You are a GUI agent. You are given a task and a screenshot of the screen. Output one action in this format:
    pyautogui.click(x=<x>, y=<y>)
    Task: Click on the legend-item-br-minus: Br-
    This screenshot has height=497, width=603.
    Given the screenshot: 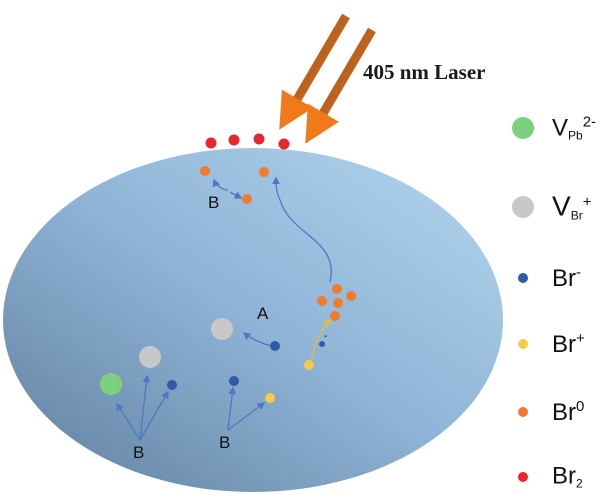 What is the action you would take?
    pyautogui.click(x=557, y=278)
    